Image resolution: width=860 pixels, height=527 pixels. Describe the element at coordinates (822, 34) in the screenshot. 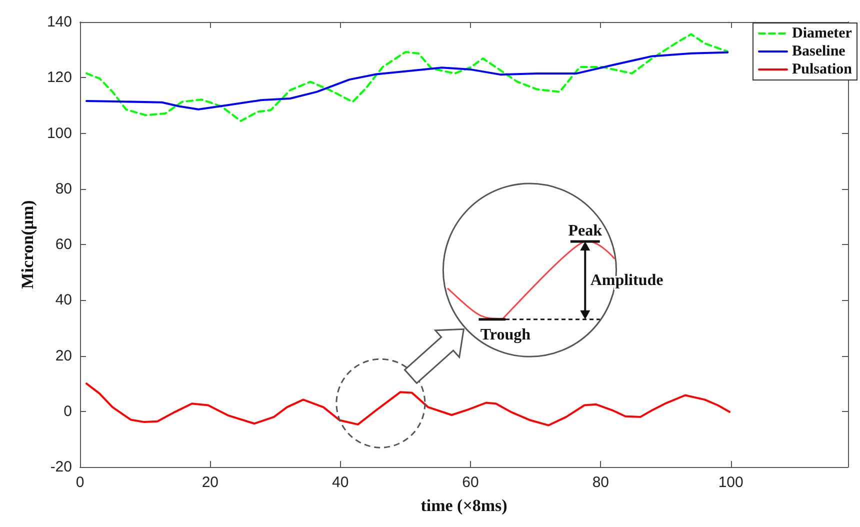

I see `legend-label: Diameter` at that location.